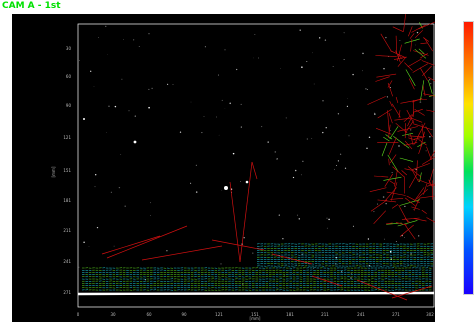 This screenshot has height=336, width=475. Describe the element at coordinates (69, 105) in the screenshot. I see `y-tick: 90` at that location.